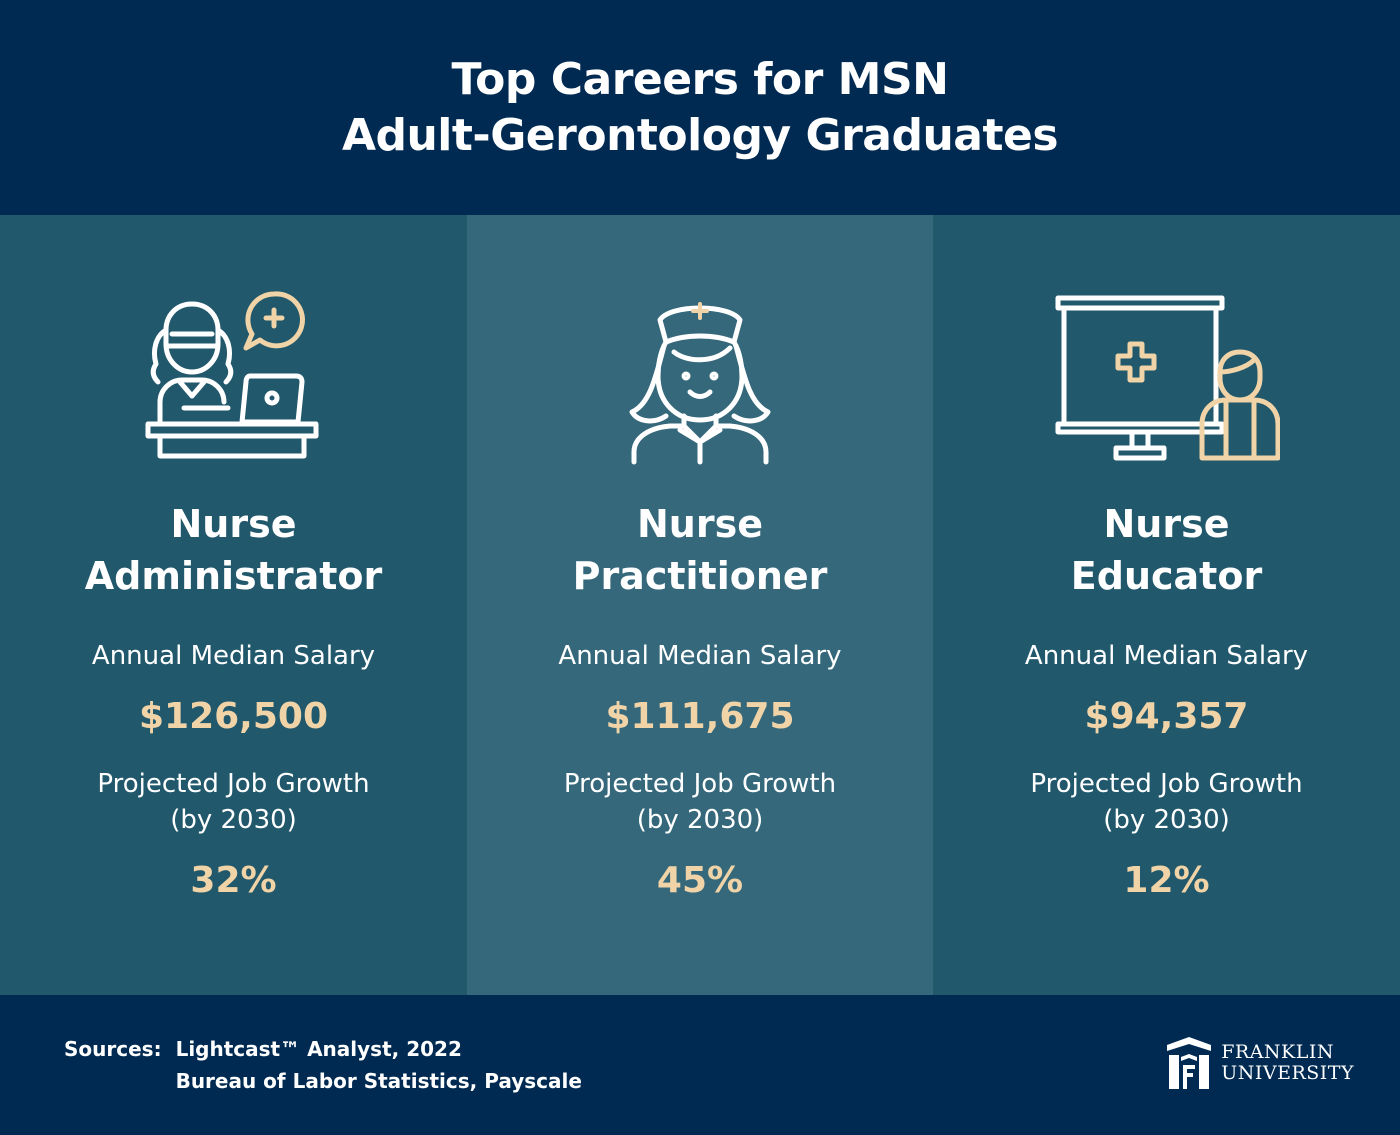 The image size is (1400, 1135). Describe the element at coordinates (700, 880) in the screenshot. I see `growth-value: 45%` at that location.